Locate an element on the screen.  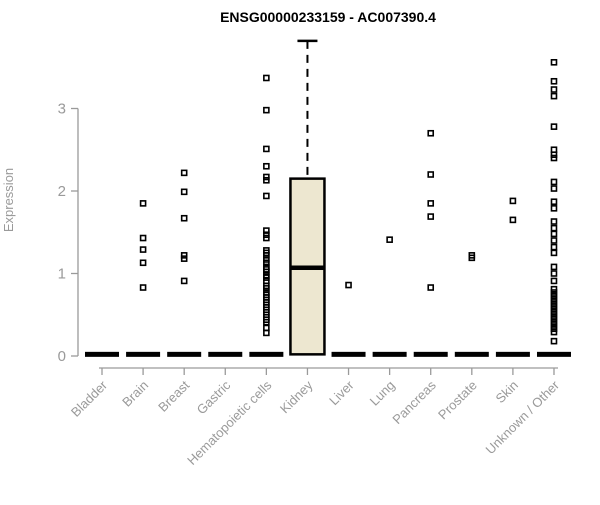
y-tick-label: 1 is located at coordinates (62, 274).